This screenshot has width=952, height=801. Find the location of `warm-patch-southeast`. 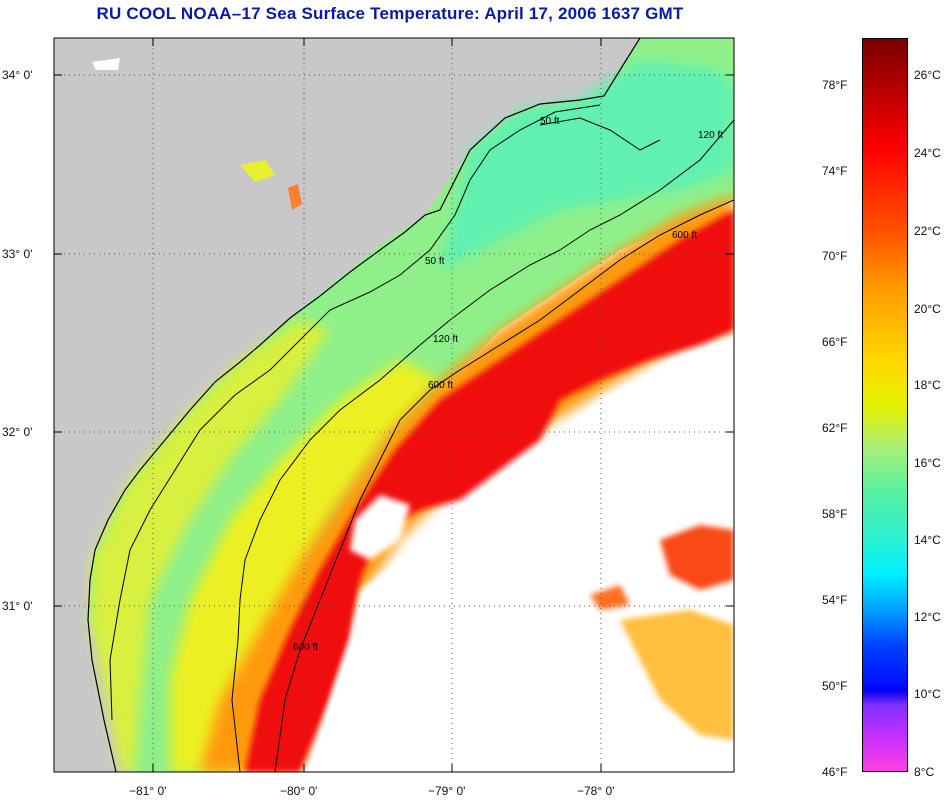

warm-patch-southeast is located at coordinates (677, 675).